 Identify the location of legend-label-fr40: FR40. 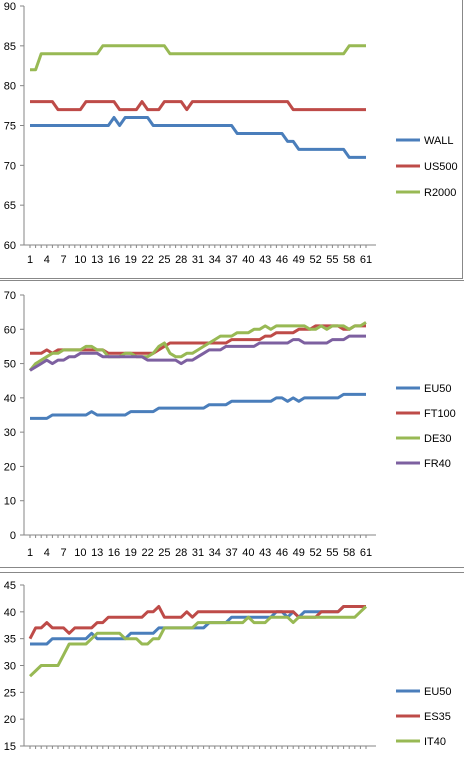
(437, 464).